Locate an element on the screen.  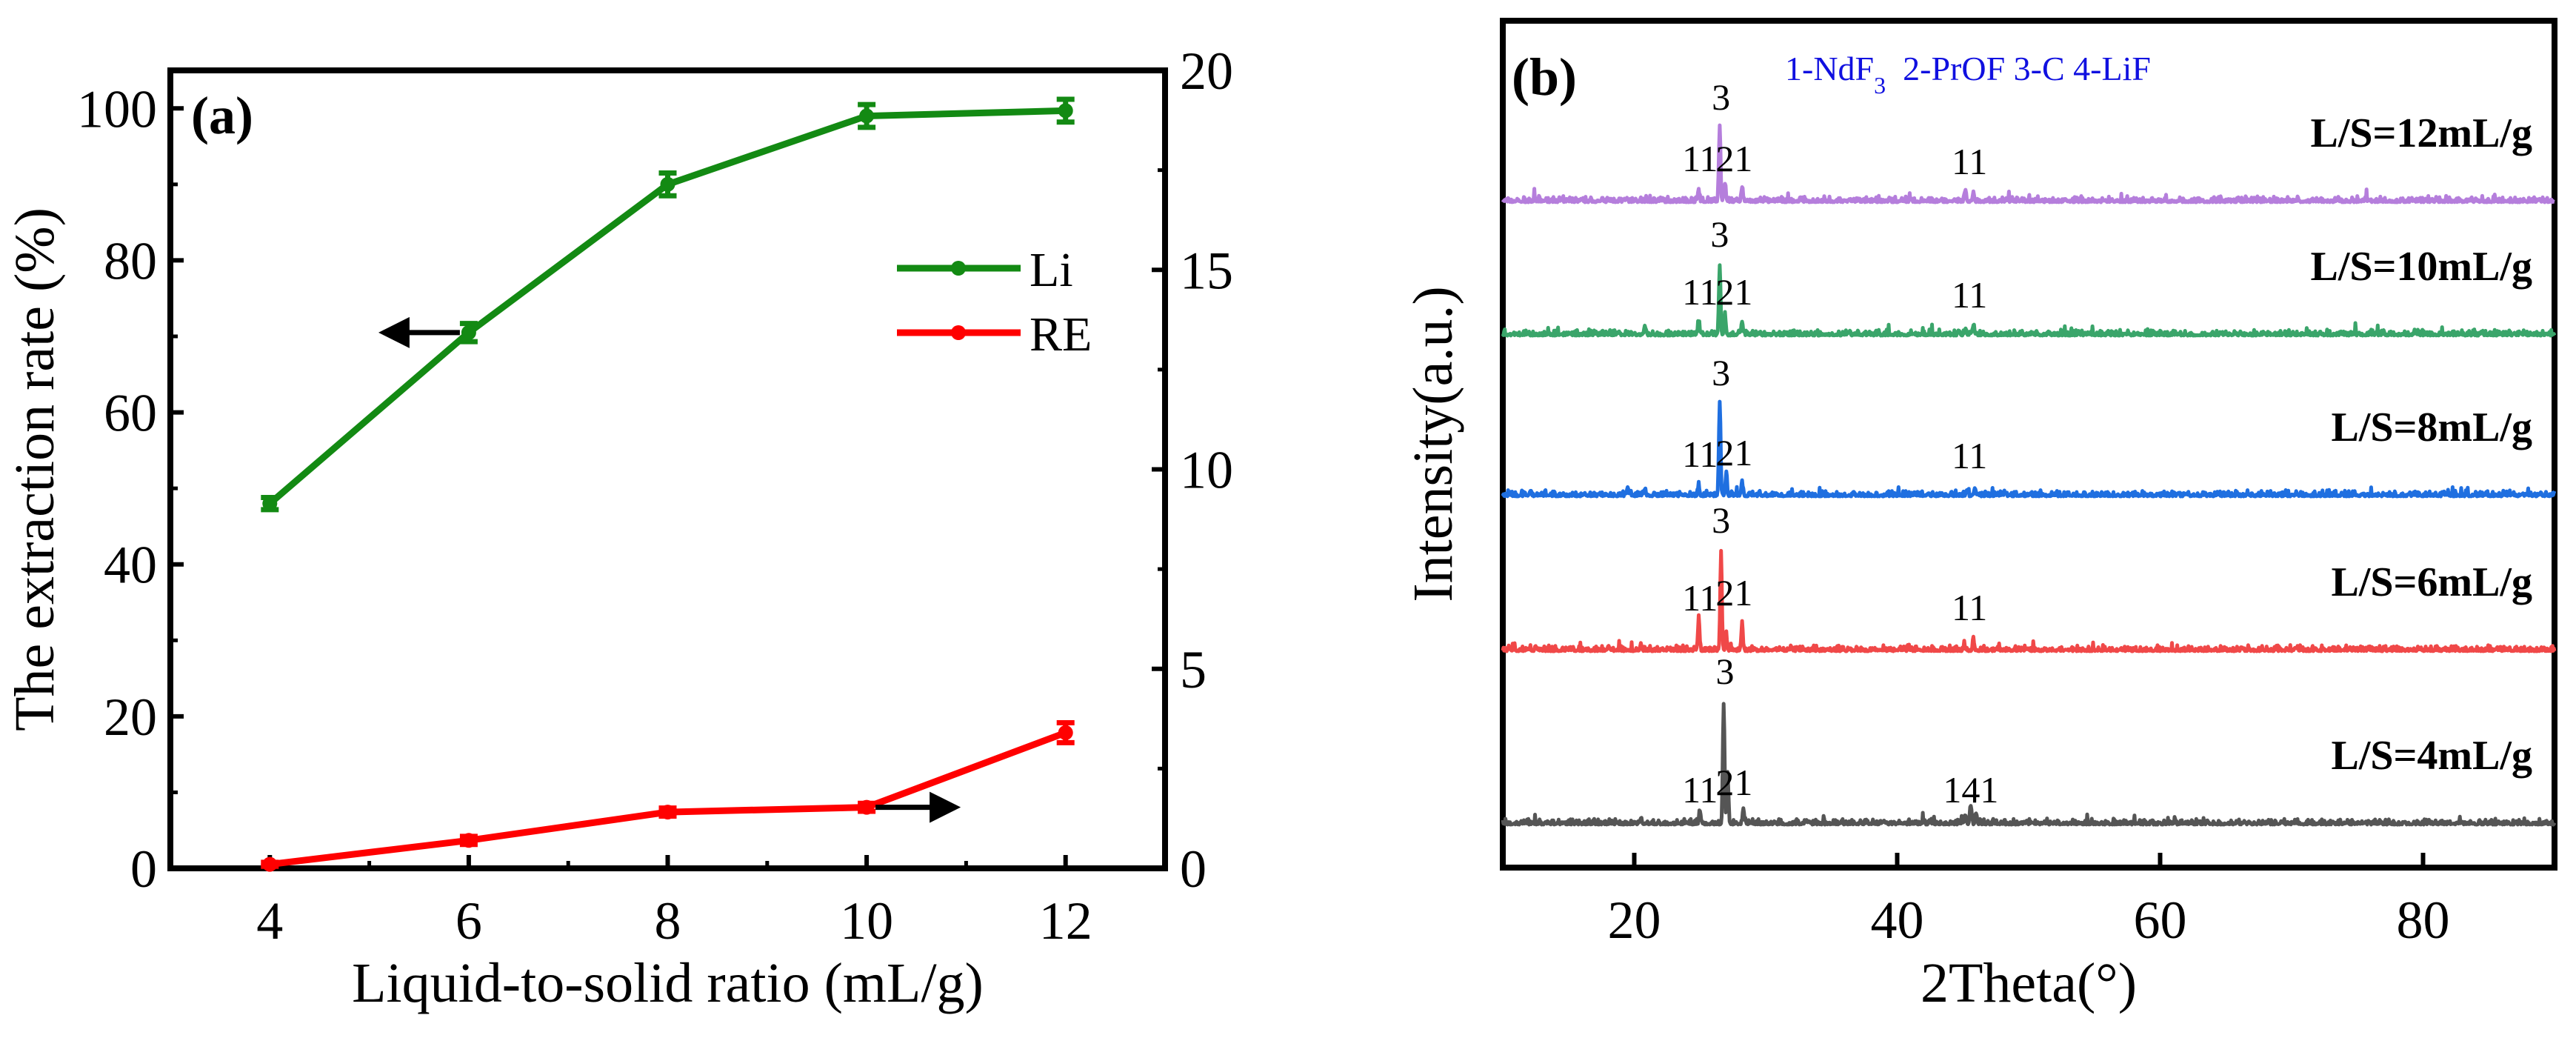
y-right-tick-label: 5 is located at coordinates (1193, 669).